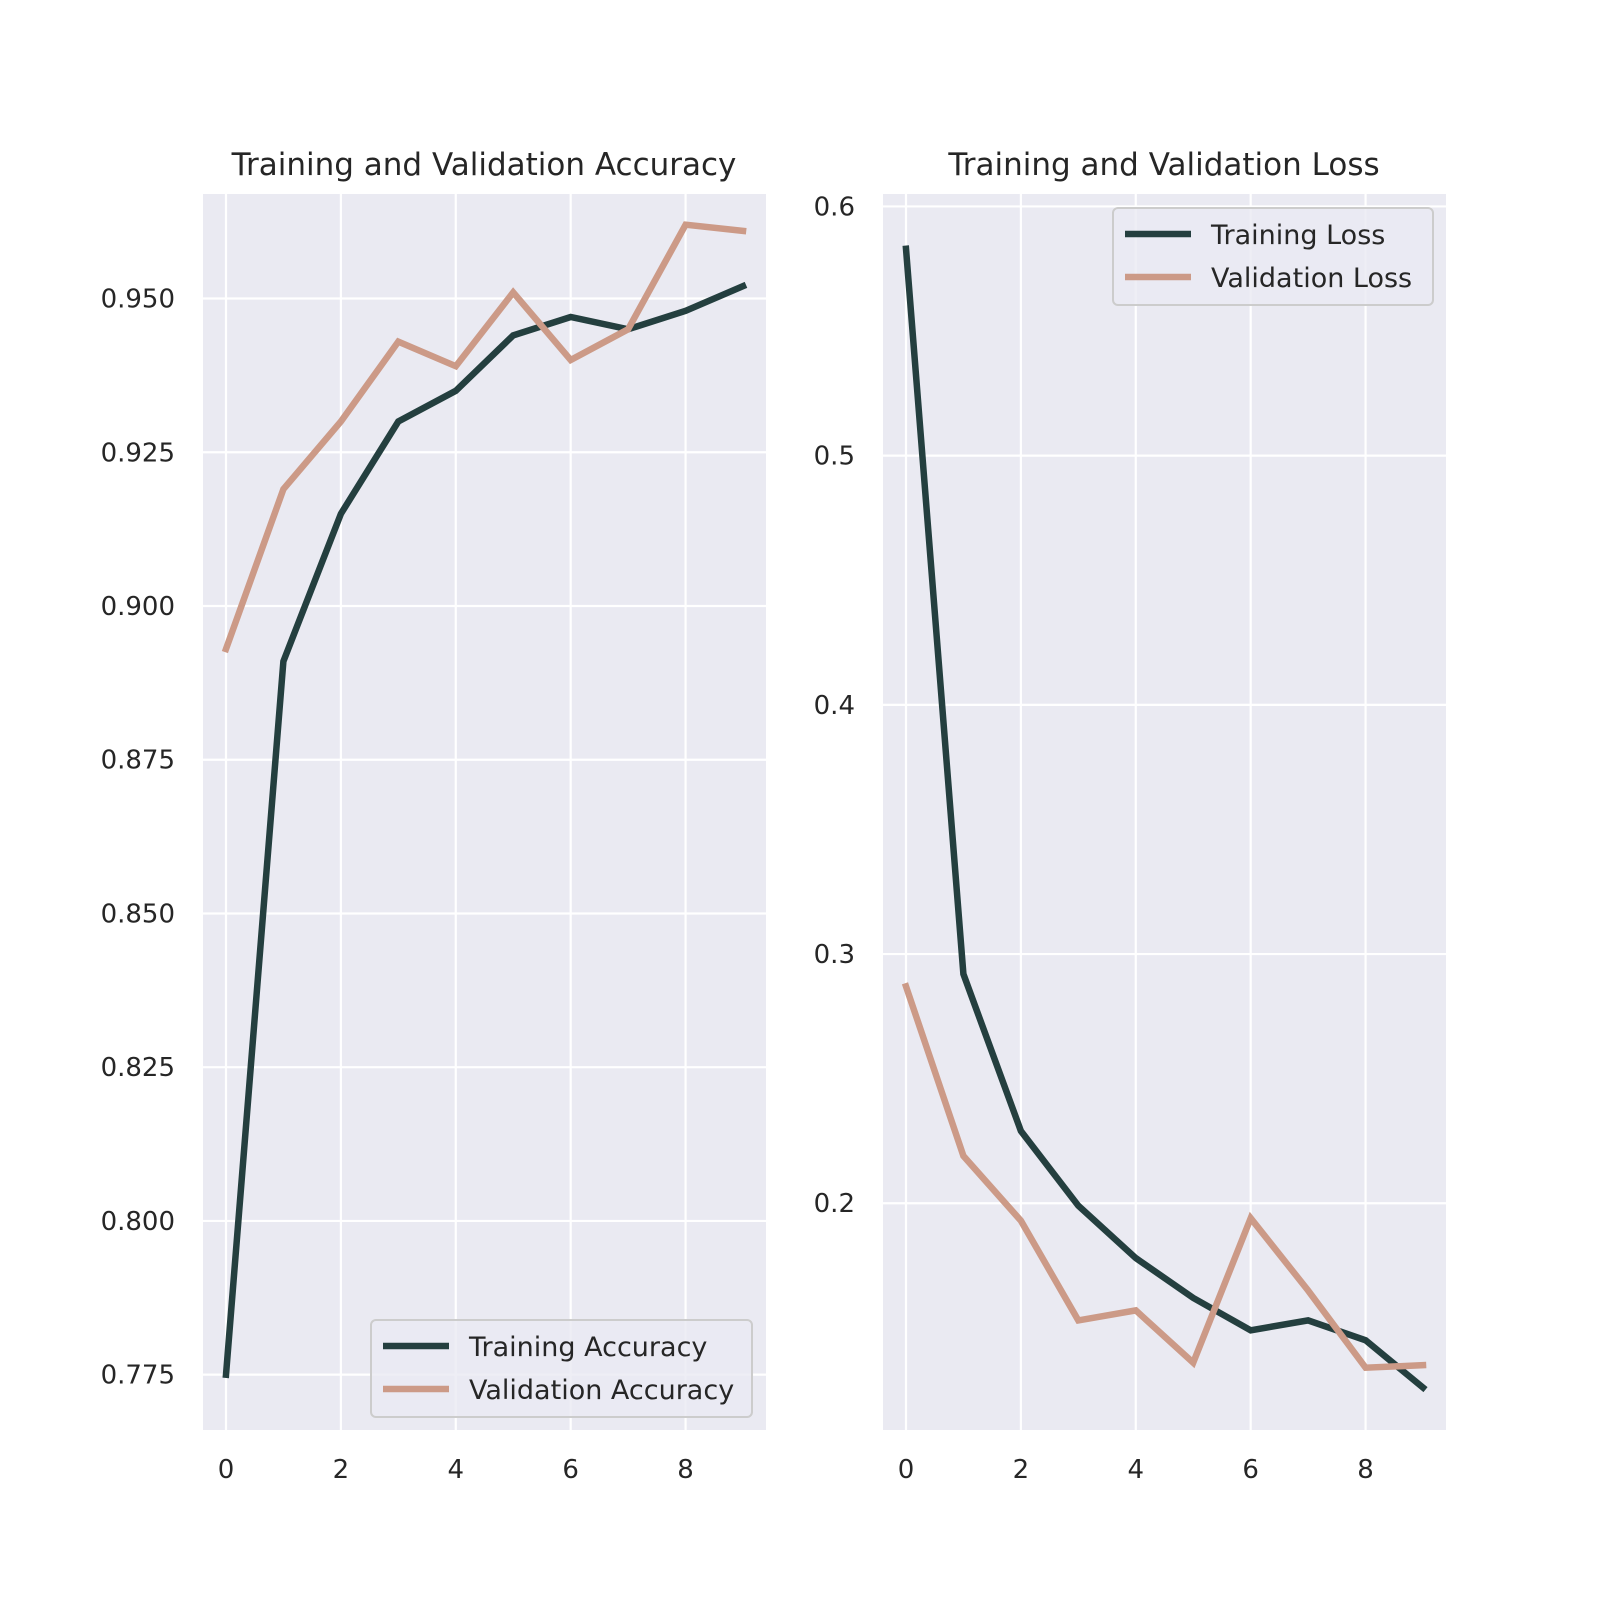  I want to click on accuracy-x-tick-label: 2, so click(341, 1470).